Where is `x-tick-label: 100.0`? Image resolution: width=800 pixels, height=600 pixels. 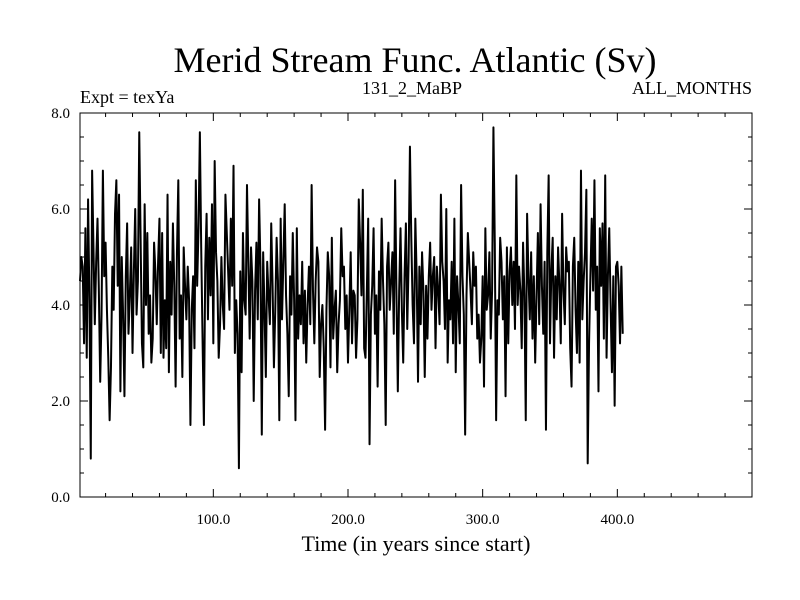
x-tick-label: 100.0 is located at coordinates (213, 520).